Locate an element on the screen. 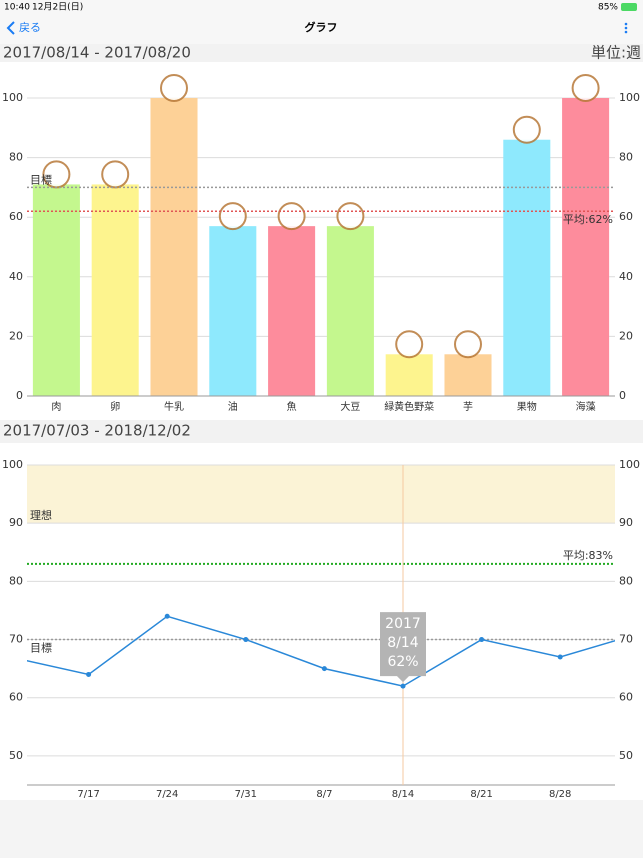 This screenshot has height=862, width=643. x-tick-label: 肉 is located at coordinates (56, 406).